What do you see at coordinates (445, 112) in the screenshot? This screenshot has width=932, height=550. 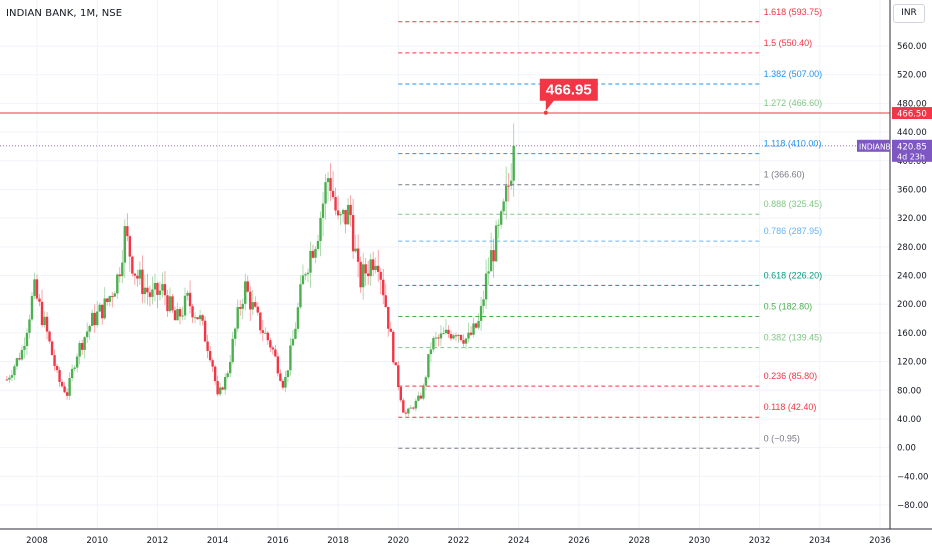 I see `price-alert-line: 466.95` at bounding box center [445, 112].